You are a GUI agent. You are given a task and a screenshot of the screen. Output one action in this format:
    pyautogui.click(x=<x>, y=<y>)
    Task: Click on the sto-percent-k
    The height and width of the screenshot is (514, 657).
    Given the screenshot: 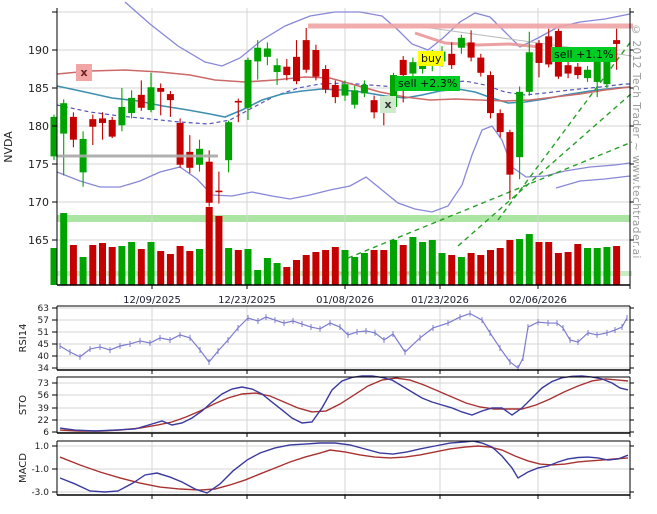 What is the action you would take?
    pyautogui.click(x=344, y=403)
    